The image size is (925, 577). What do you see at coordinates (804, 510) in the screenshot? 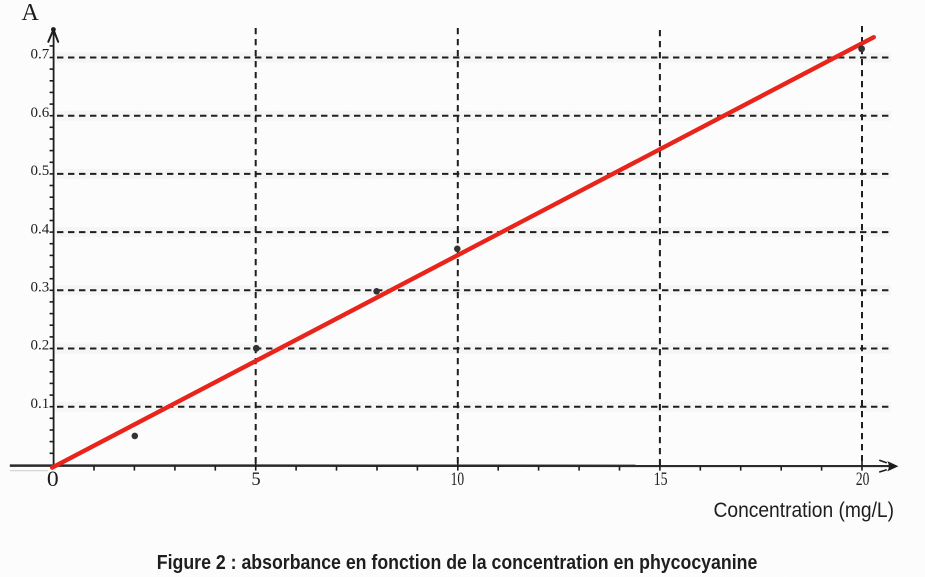
I see `svg-text: Concentration (mg/L)` at bounding box center [804, 510].